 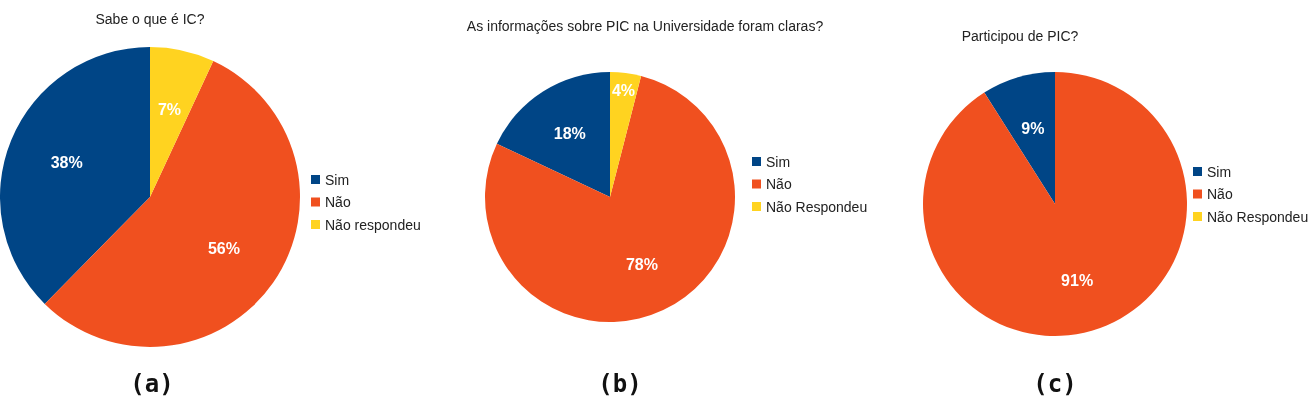 What do you see at coordinates (620, 384) in the screenshot?
I see `text: (b)` at bounding box center [620, 384].